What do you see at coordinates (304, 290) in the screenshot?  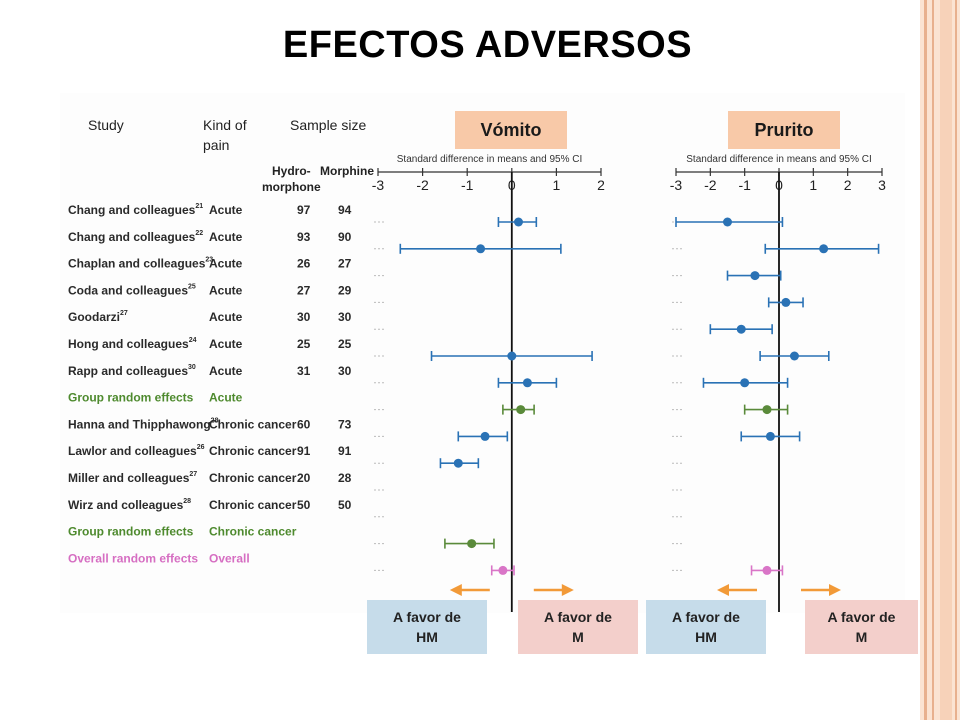 I see `table-row-hydro: 27` at bounding box center [304, 290].